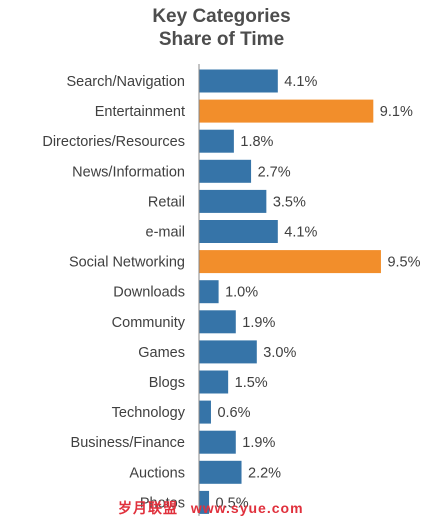 This screenshot has height=523, width=443. I want to click on category-label-e-mail: e-mail, so click(165, 233).